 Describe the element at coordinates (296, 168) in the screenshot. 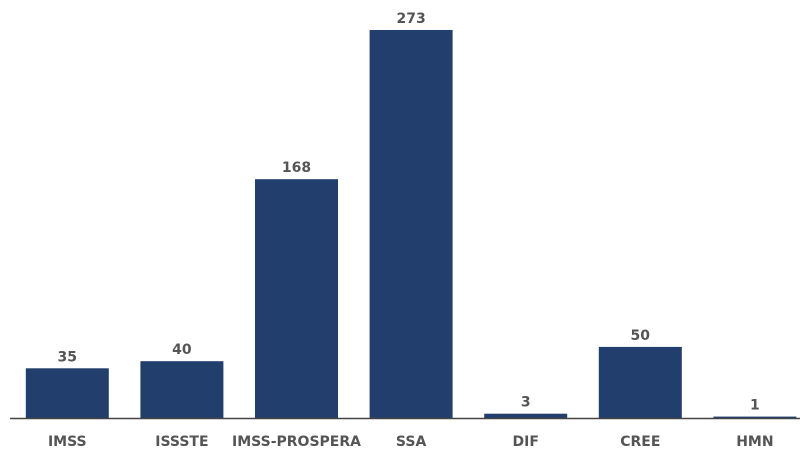

I see `value-label-imss-prospera: 168` at that location.